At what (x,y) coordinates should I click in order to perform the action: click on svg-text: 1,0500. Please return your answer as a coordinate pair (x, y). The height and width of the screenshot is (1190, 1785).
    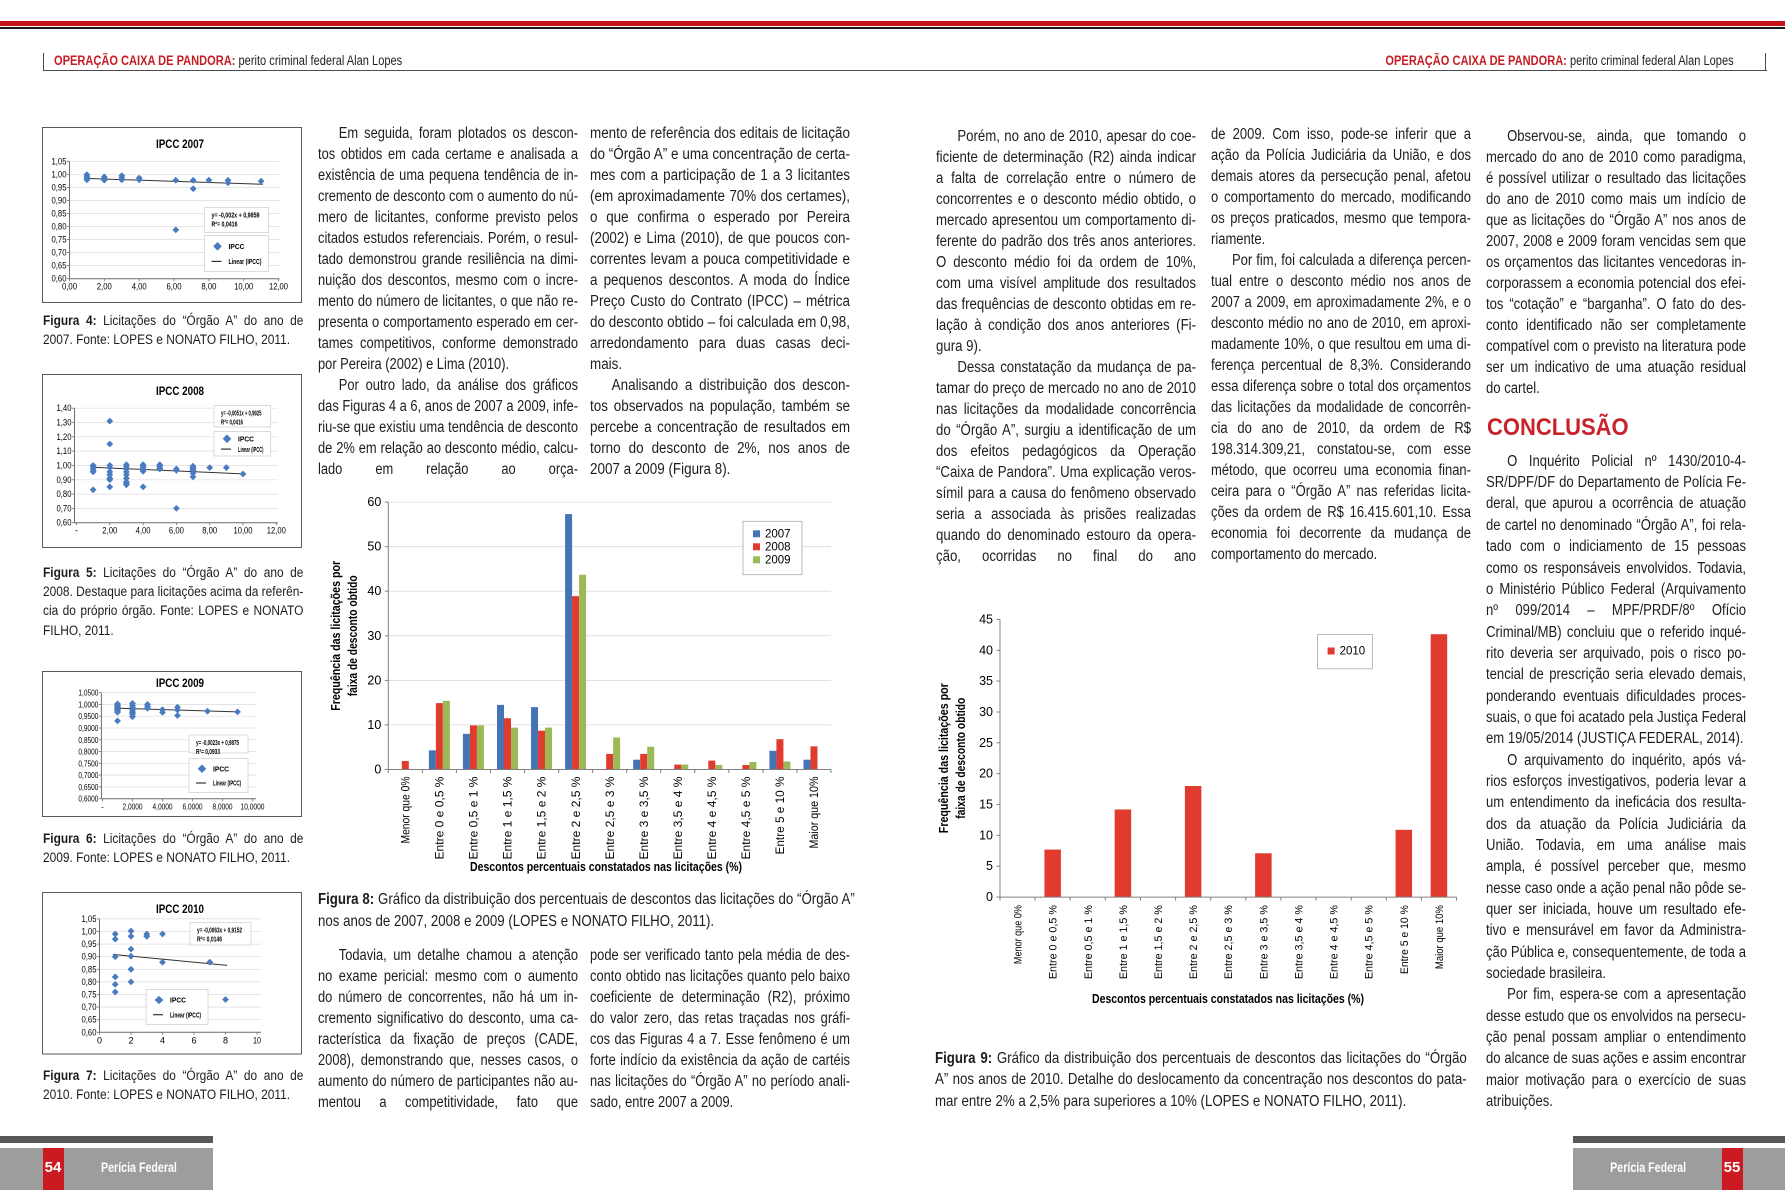
    Looking at the image, I should click on (88, 693).